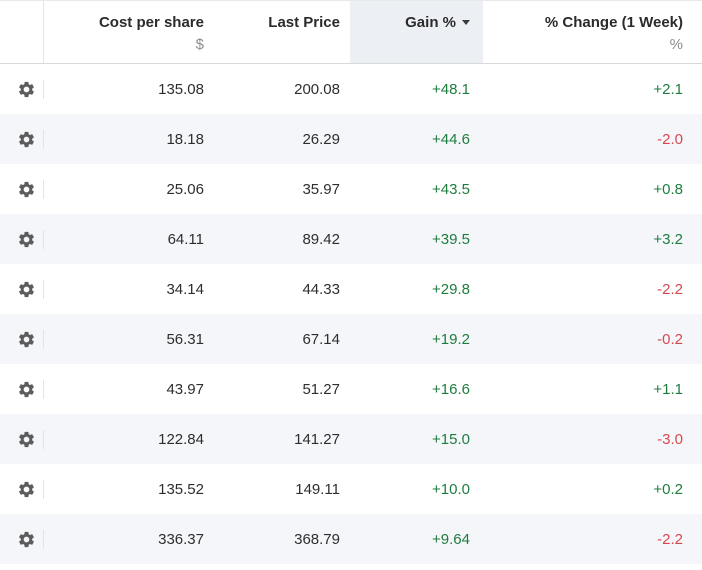  What do you see at coordinates (351, 339) in the screenshot?
I see `table-row: 56.31 67.14 +19.2 -0.2` at bounding box center [351, 339].